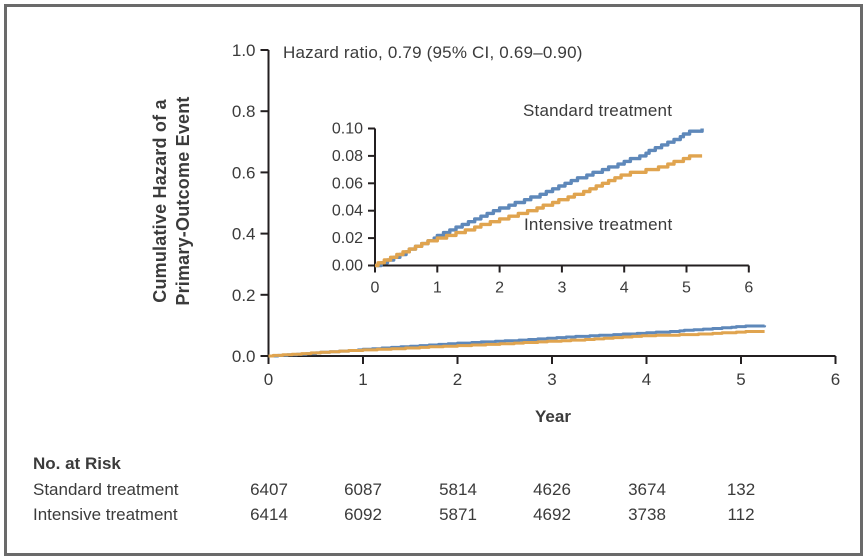 The image size is (867, 560). I want to click on y-tick-label: 0.0, so click(244, 356).